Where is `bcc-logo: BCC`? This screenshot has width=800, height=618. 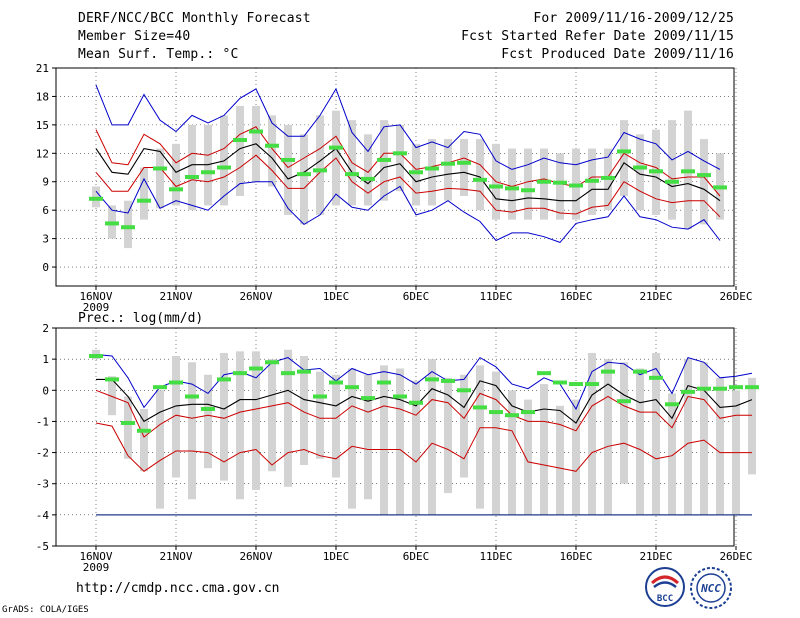 bcc-logo: BCC is located at coordinates (665, 587).